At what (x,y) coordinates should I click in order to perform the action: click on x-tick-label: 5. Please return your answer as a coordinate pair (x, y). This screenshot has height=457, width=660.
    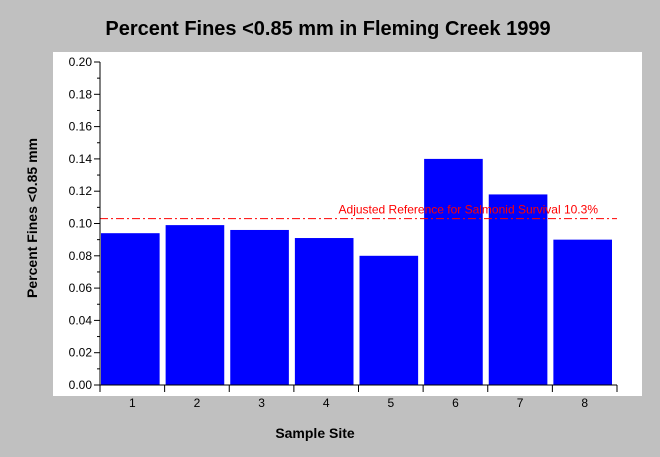
    Looking at the image, I should click on (390, 403).